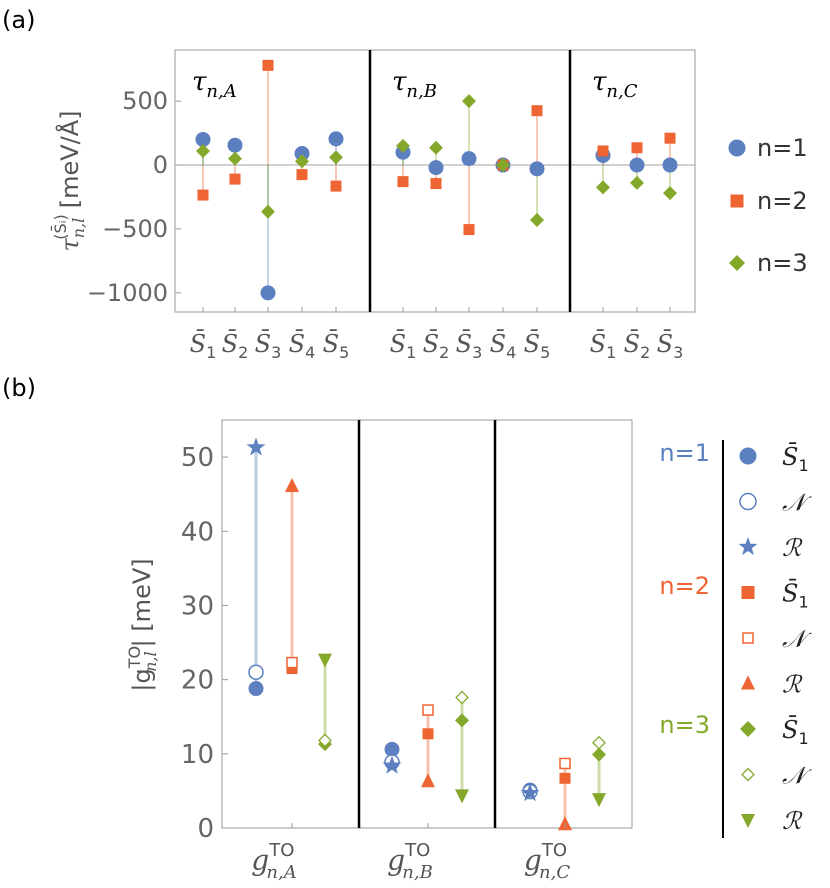 This screenshot has width=830, height=888. What do you see at coordinates (70, 245) in the screenshot?
I see `ylabel-a-main: τ` at bounding box center [70, 245].